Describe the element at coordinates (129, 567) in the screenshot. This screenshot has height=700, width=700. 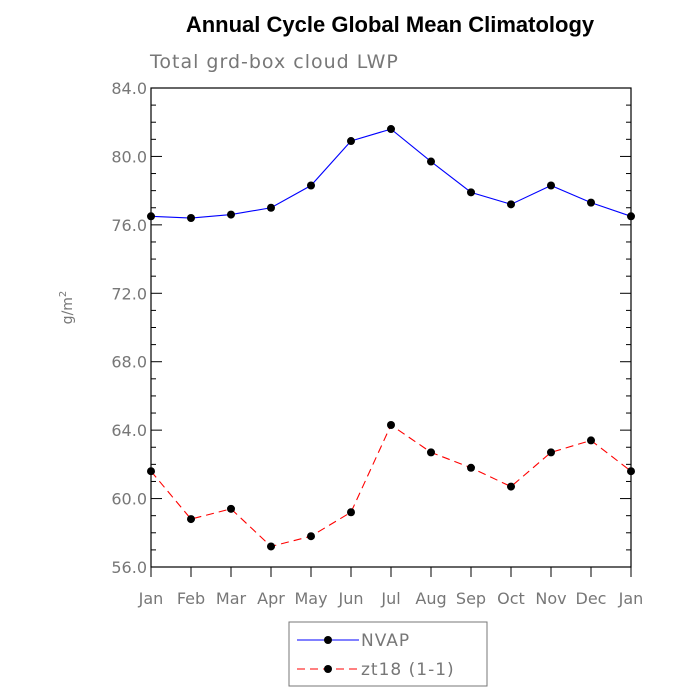
I see `y-tick-label: 56.0` at that location.